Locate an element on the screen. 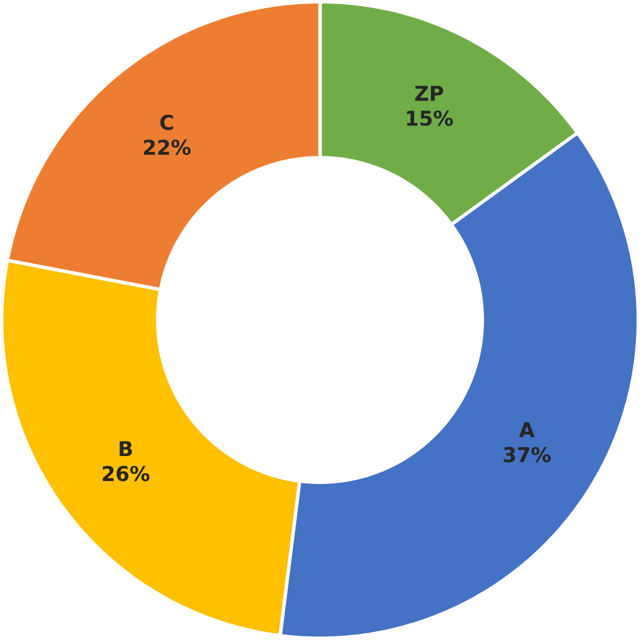 The image size is (640, 640). slice-label: ZP is located at coordinates (429, 93).